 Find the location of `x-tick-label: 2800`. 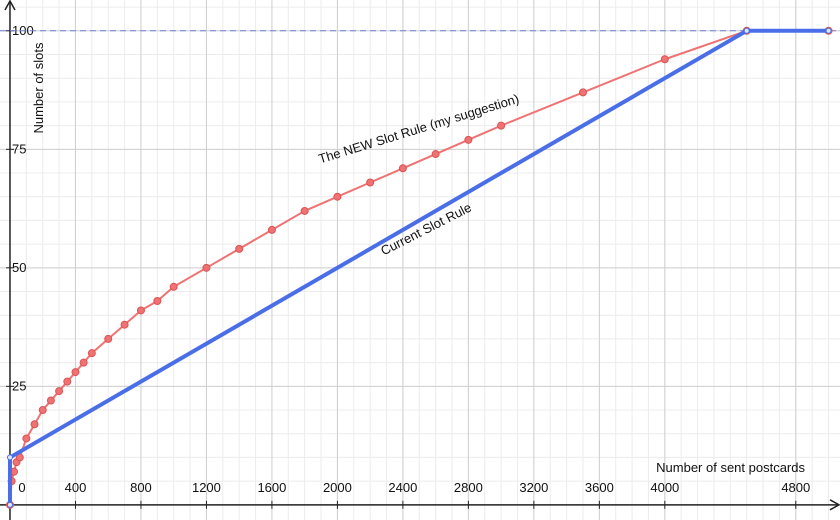

x-tick-label: 2800 is located at coordinates (468, 487).